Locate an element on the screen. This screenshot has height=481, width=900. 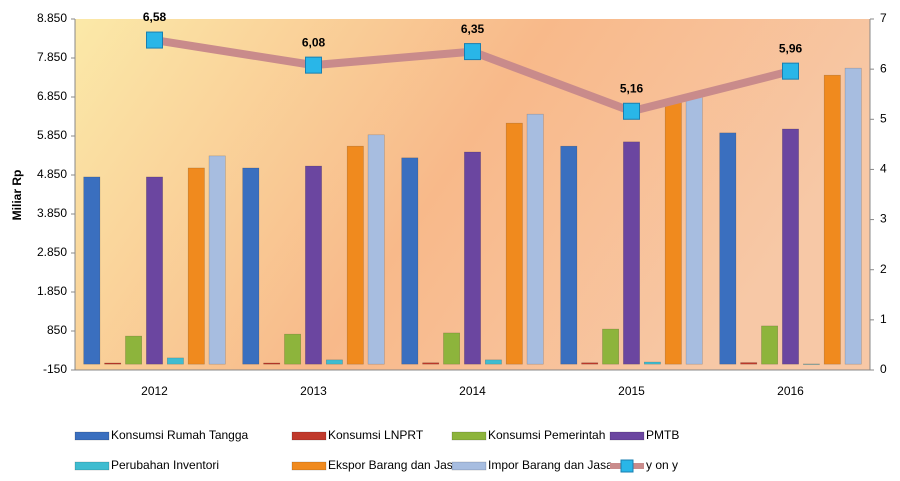
y2-tick-label: 5 is located at coordinates (883, 118).